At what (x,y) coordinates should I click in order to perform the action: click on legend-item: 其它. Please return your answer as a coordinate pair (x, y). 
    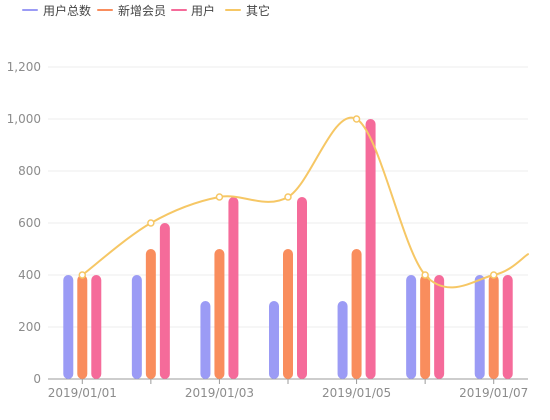
    Looking at the image, I should click on (247, 10).